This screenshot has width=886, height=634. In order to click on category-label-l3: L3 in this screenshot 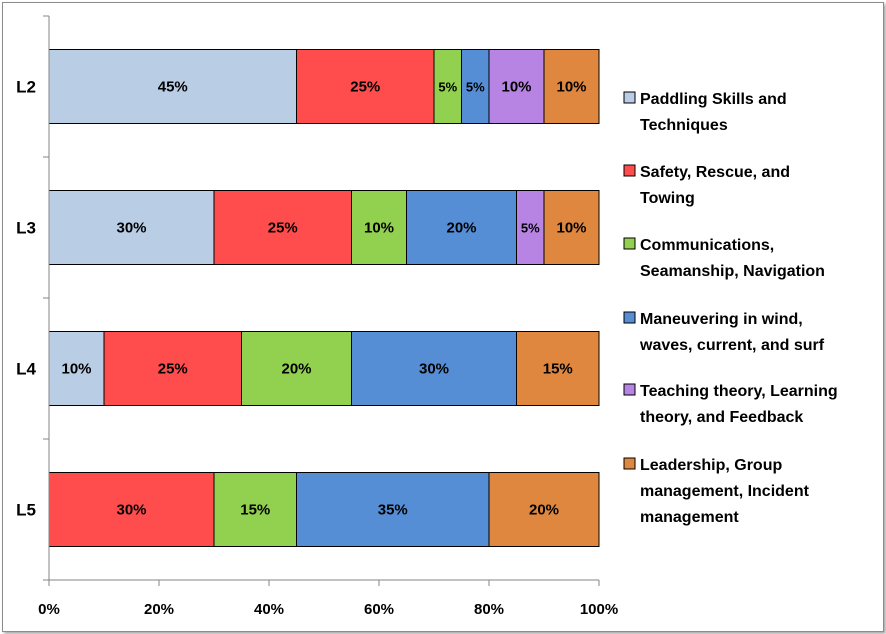, I will do `click(26, 228)`.